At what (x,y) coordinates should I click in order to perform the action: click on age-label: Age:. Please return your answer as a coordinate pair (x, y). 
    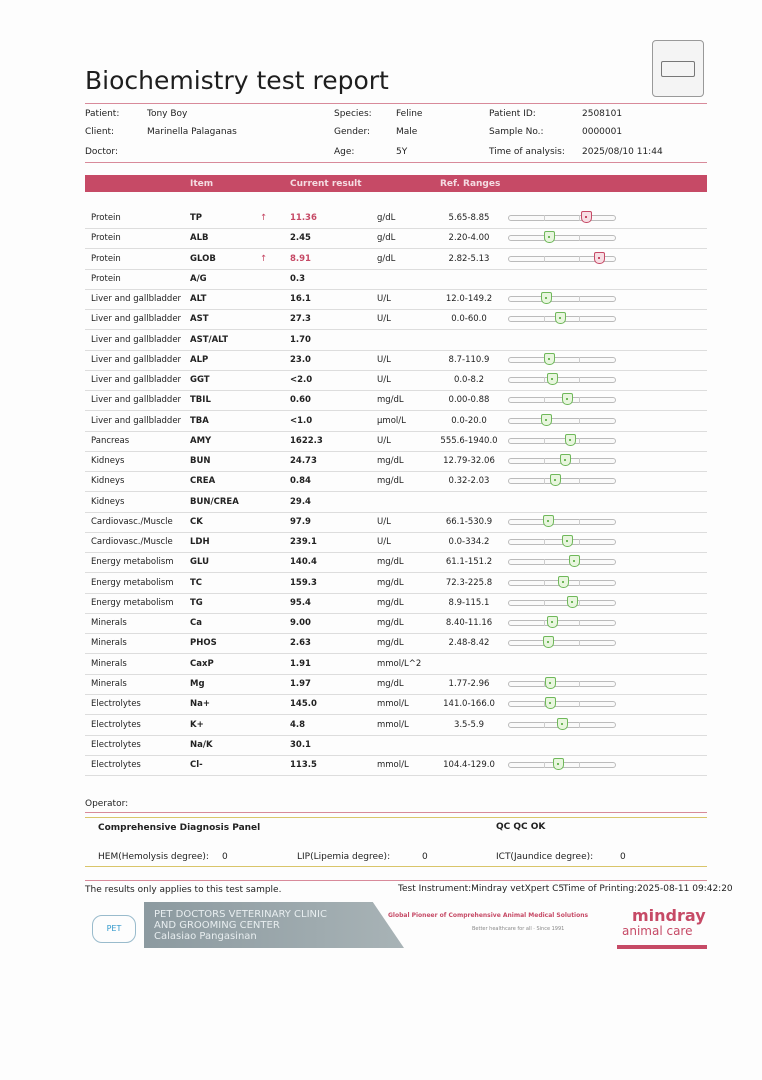
    Looking at the image, I should click on (344, 152).